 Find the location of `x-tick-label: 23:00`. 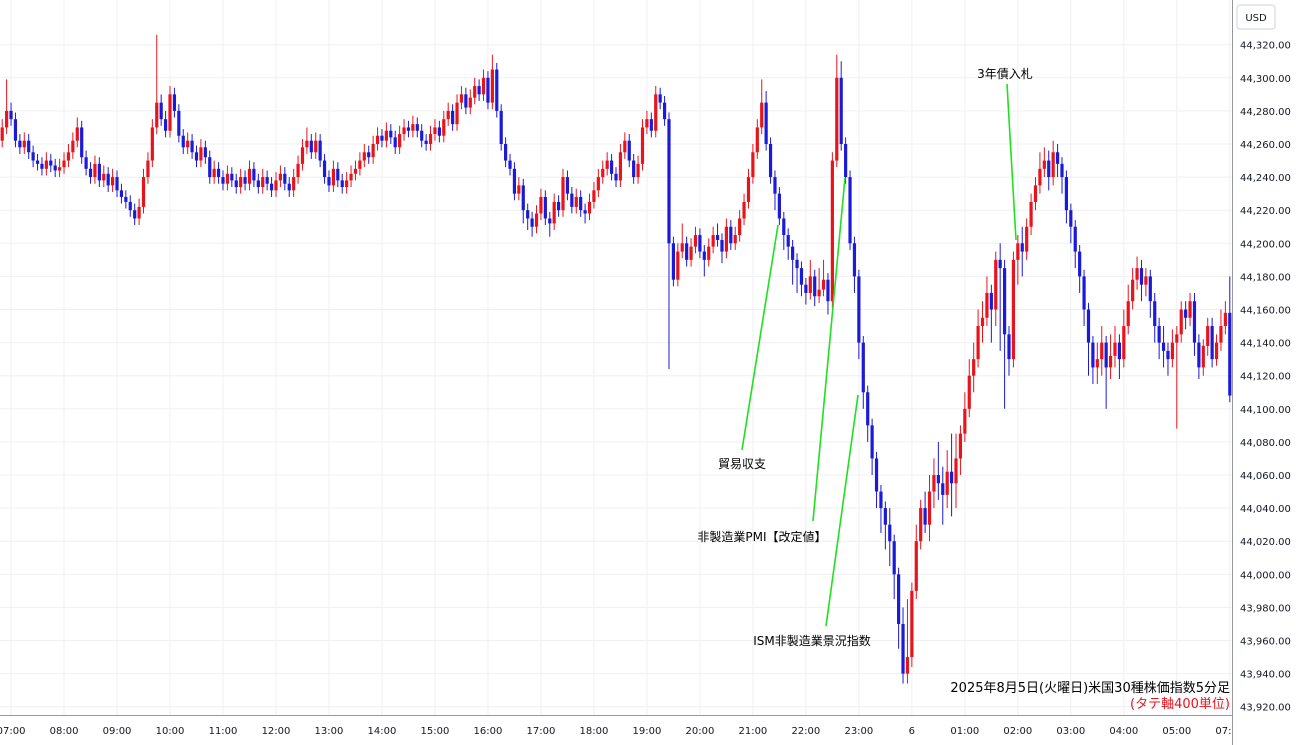

x-tick-label: 23:00 is located at coordinates (858, 731).